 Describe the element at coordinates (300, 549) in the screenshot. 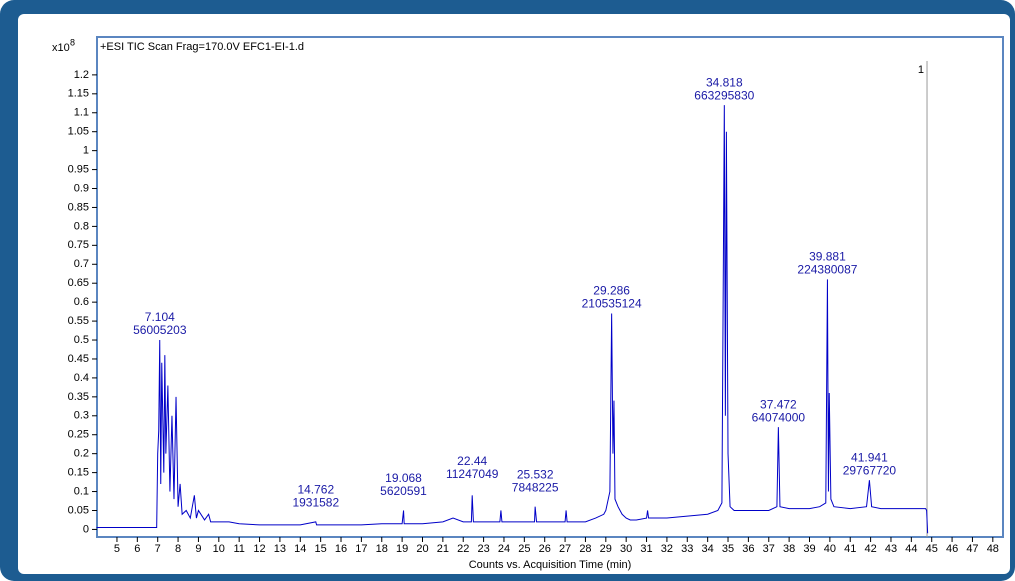

I see `x-tick-label: 14` at that location.